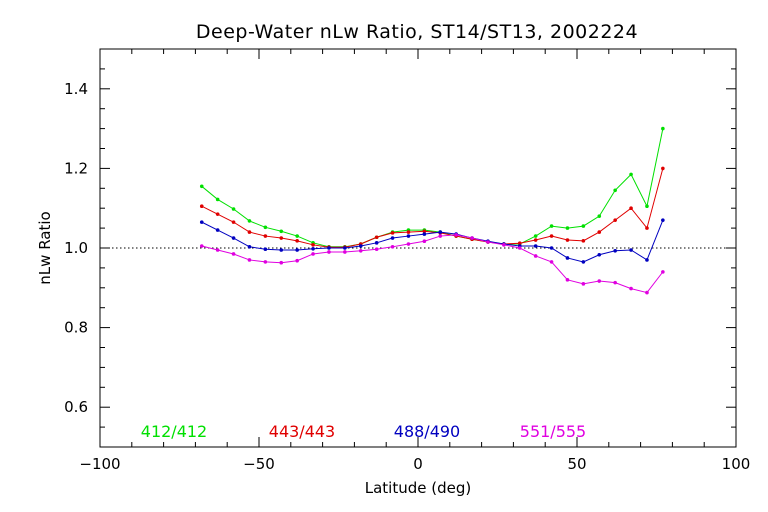 Image resolution: width=768 pixels, height=512 pixels. I want to click on y-tick-label: 1.0, so click(76, 248).